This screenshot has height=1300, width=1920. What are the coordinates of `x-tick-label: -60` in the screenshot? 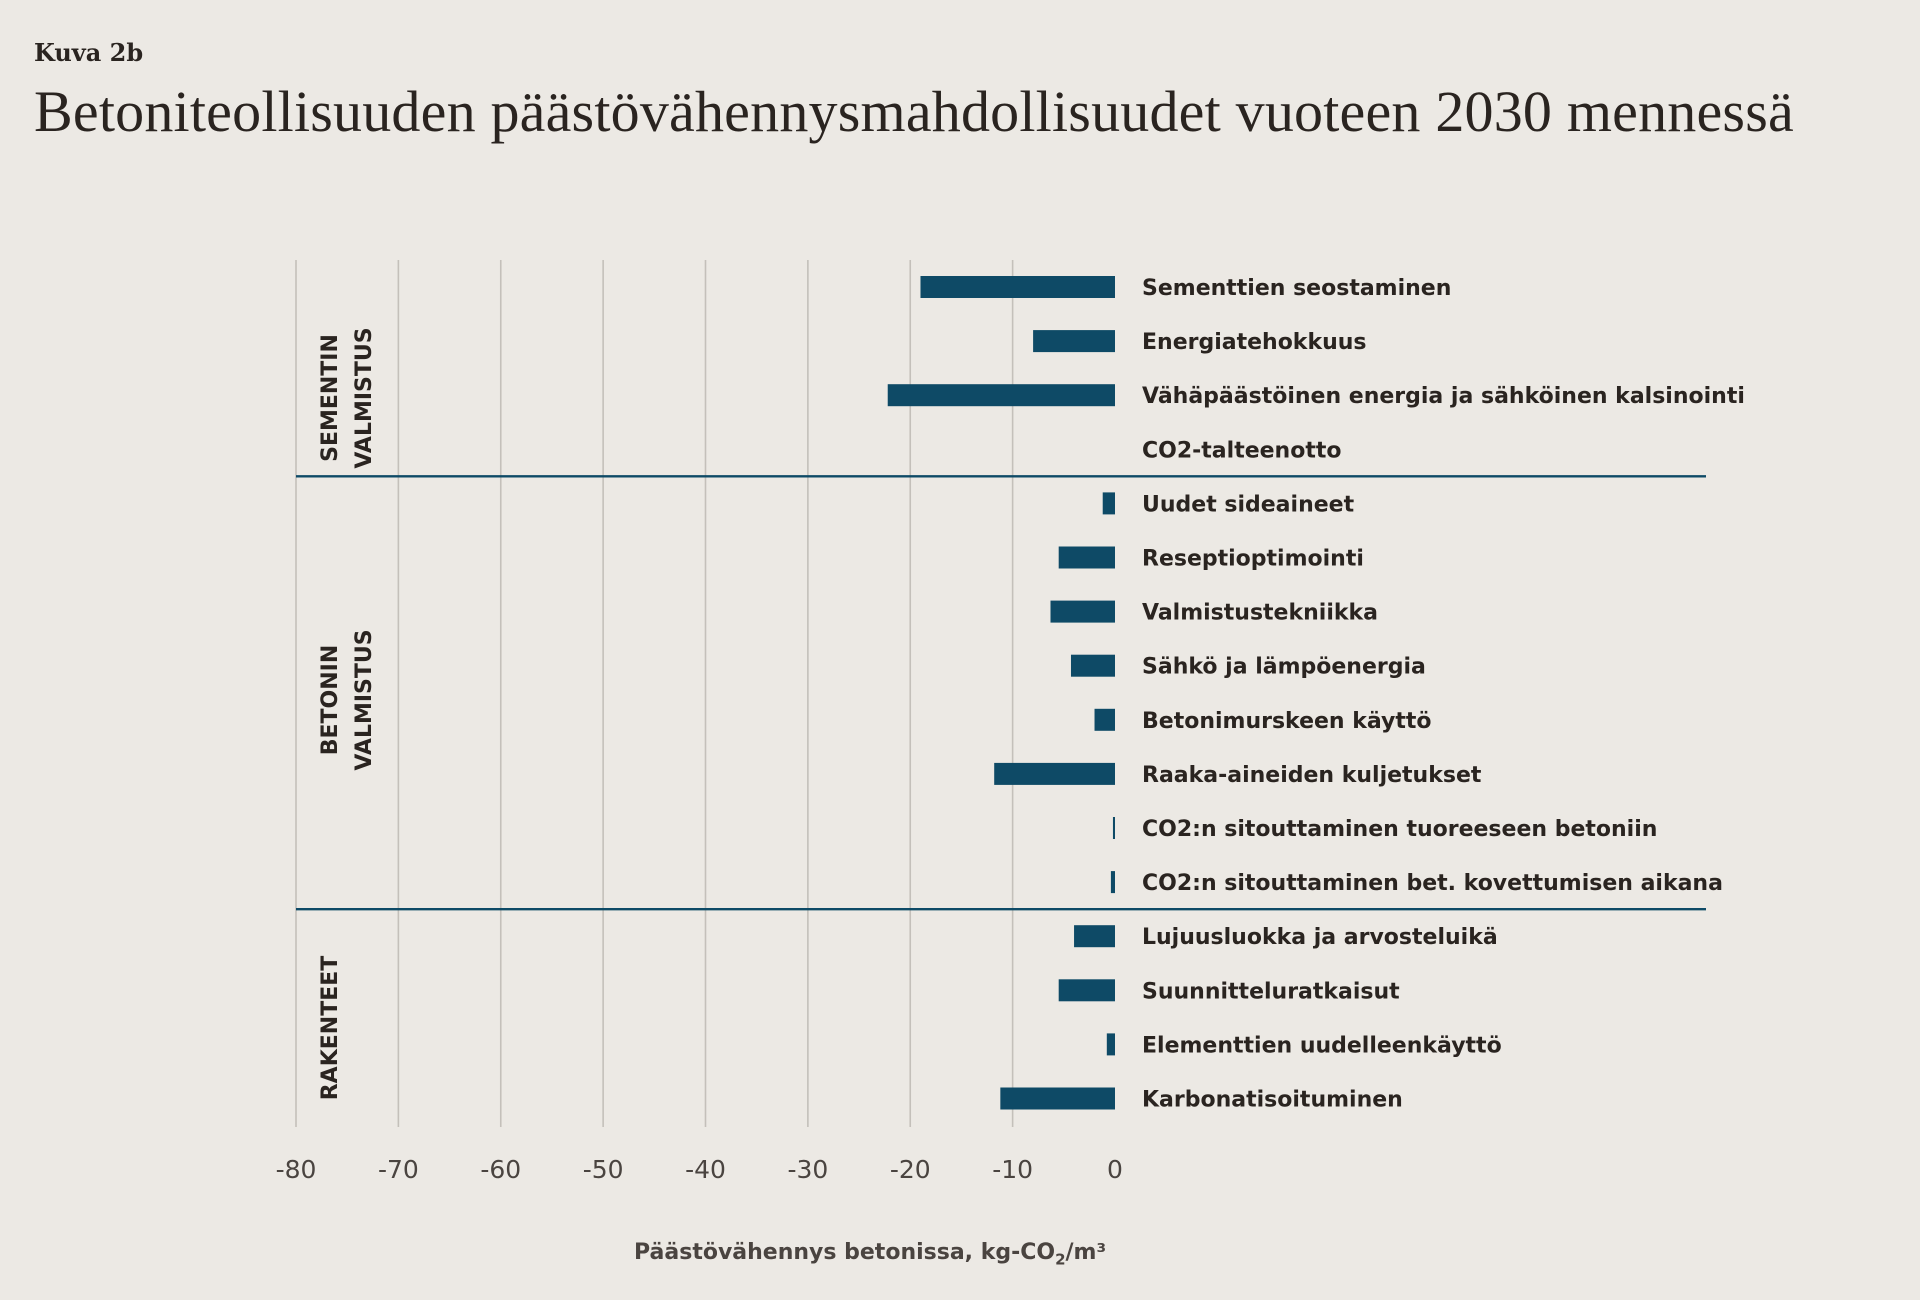 It's located at (500, 1169).